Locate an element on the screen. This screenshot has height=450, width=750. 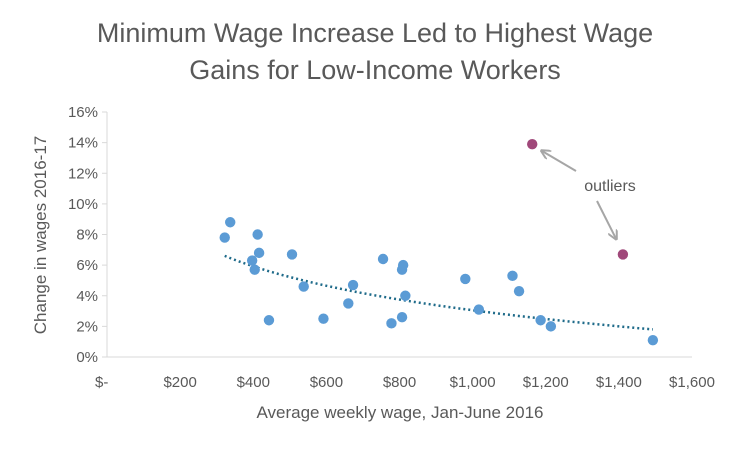
x-tick-label: $600 is located at coordinates (326, 382).